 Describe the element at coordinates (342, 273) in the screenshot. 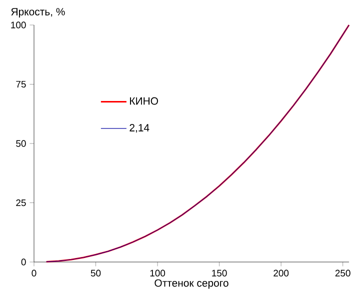

I see `x-tick-label: 250` at that location.